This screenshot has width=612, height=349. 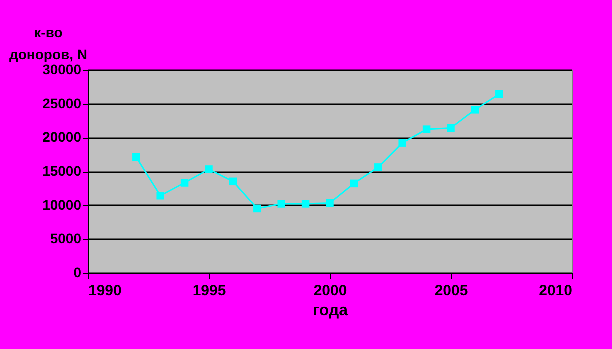 What do you see at coordinates (330, 311) in the screenshot?
I see `x-axis-title: года` at bounding box center [330, 311].